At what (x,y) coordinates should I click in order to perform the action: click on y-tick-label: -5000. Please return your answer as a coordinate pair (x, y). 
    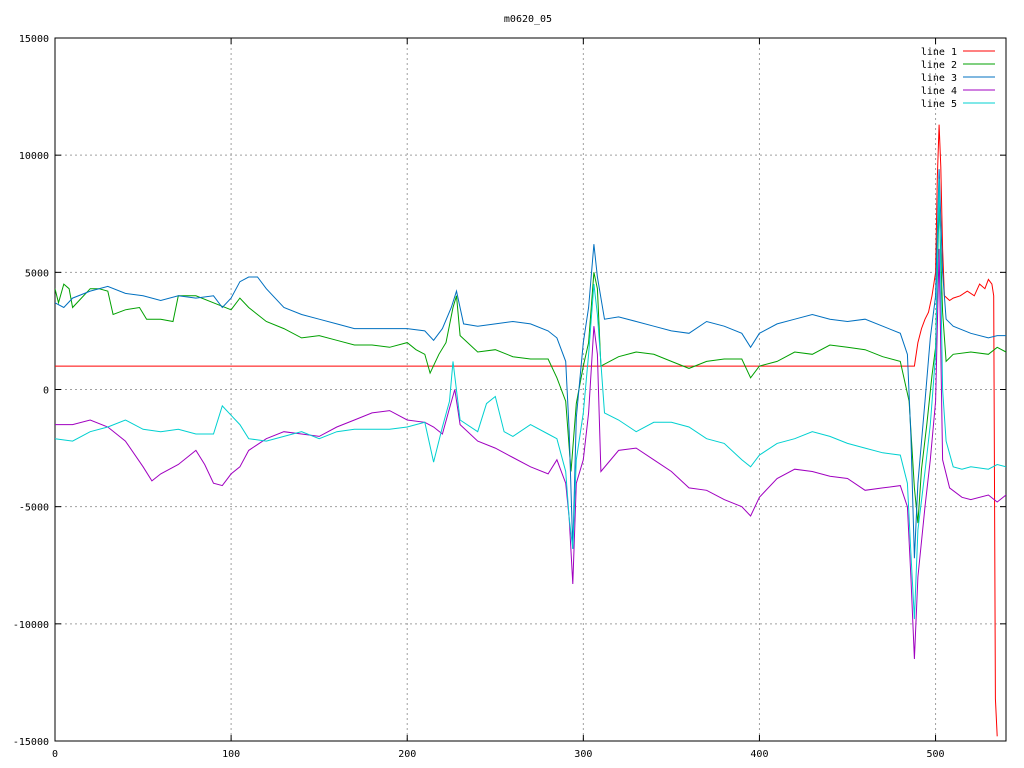
    Looking at the image, I should click on (34, 508).